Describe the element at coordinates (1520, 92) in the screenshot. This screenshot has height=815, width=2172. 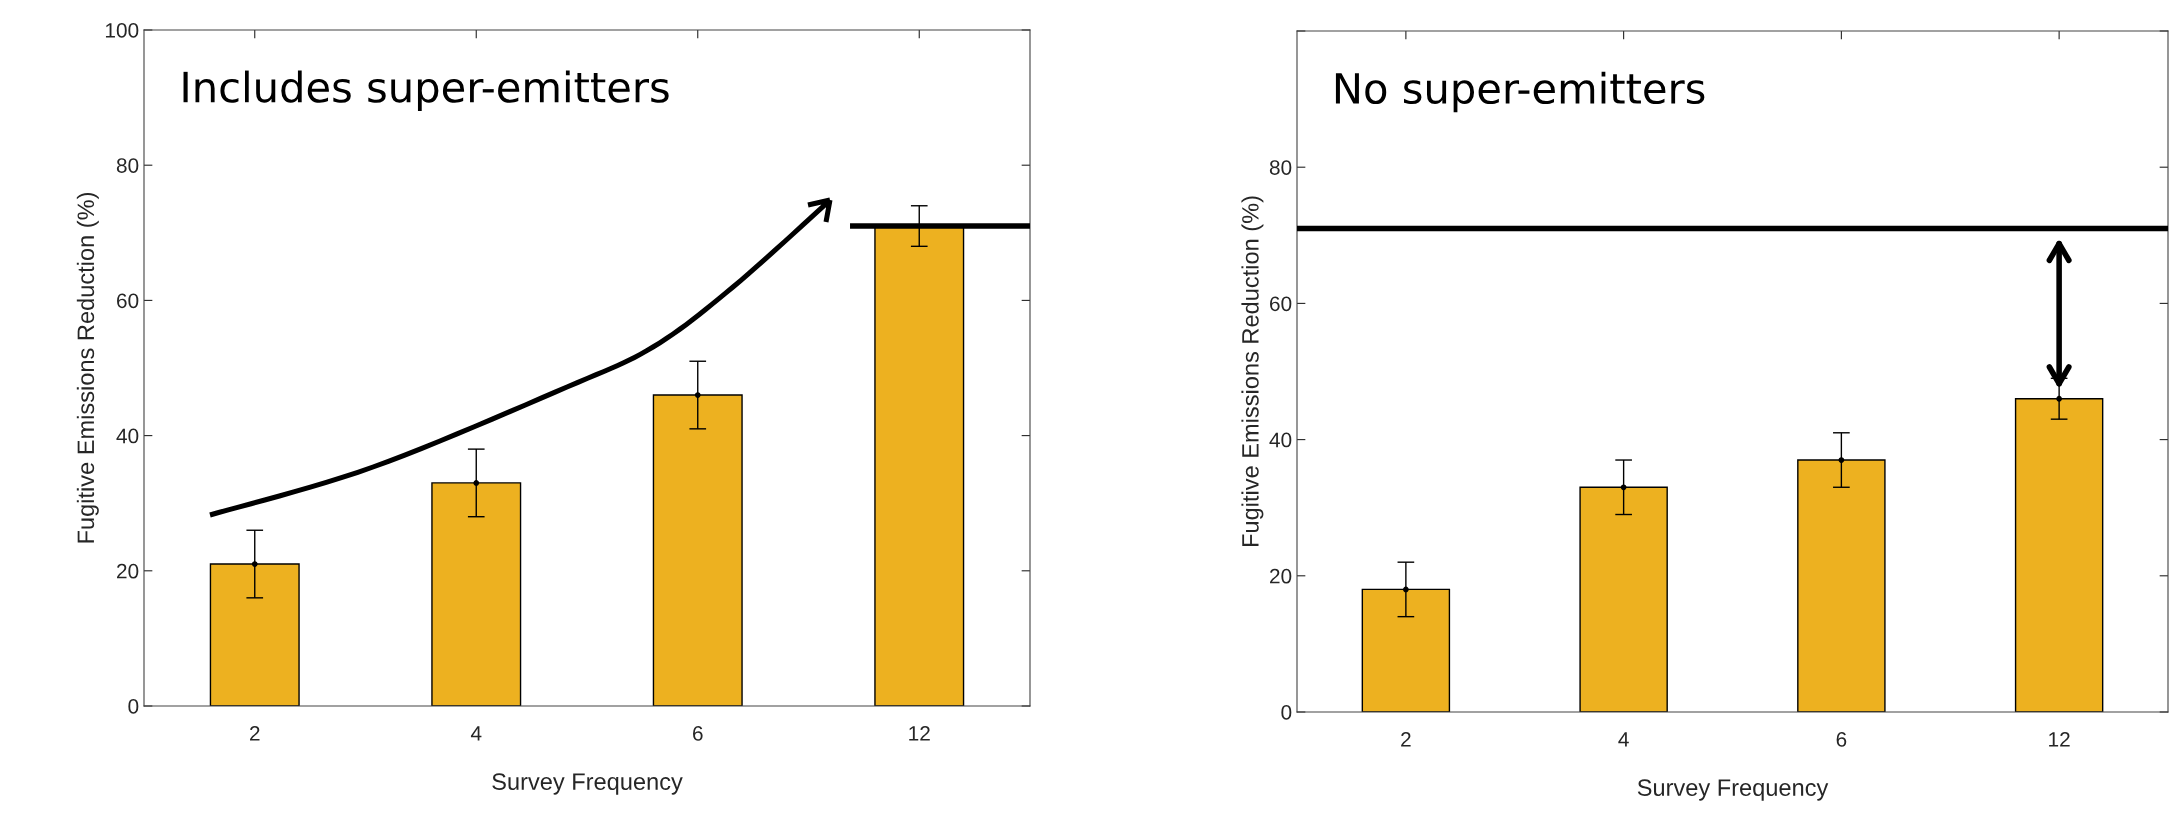
I see `annotation: No super-emitters` at that location.